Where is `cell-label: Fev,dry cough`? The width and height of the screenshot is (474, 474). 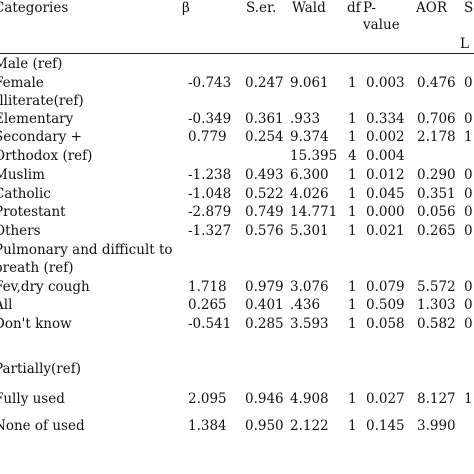 cell-label: Fev,dry cough is located at coordinates (45, 287).